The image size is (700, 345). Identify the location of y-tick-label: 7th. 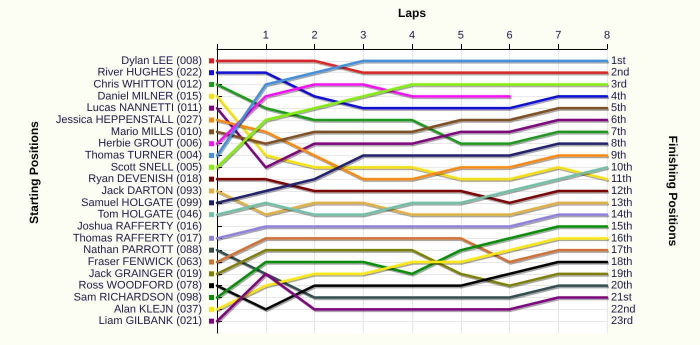
(618, 132).